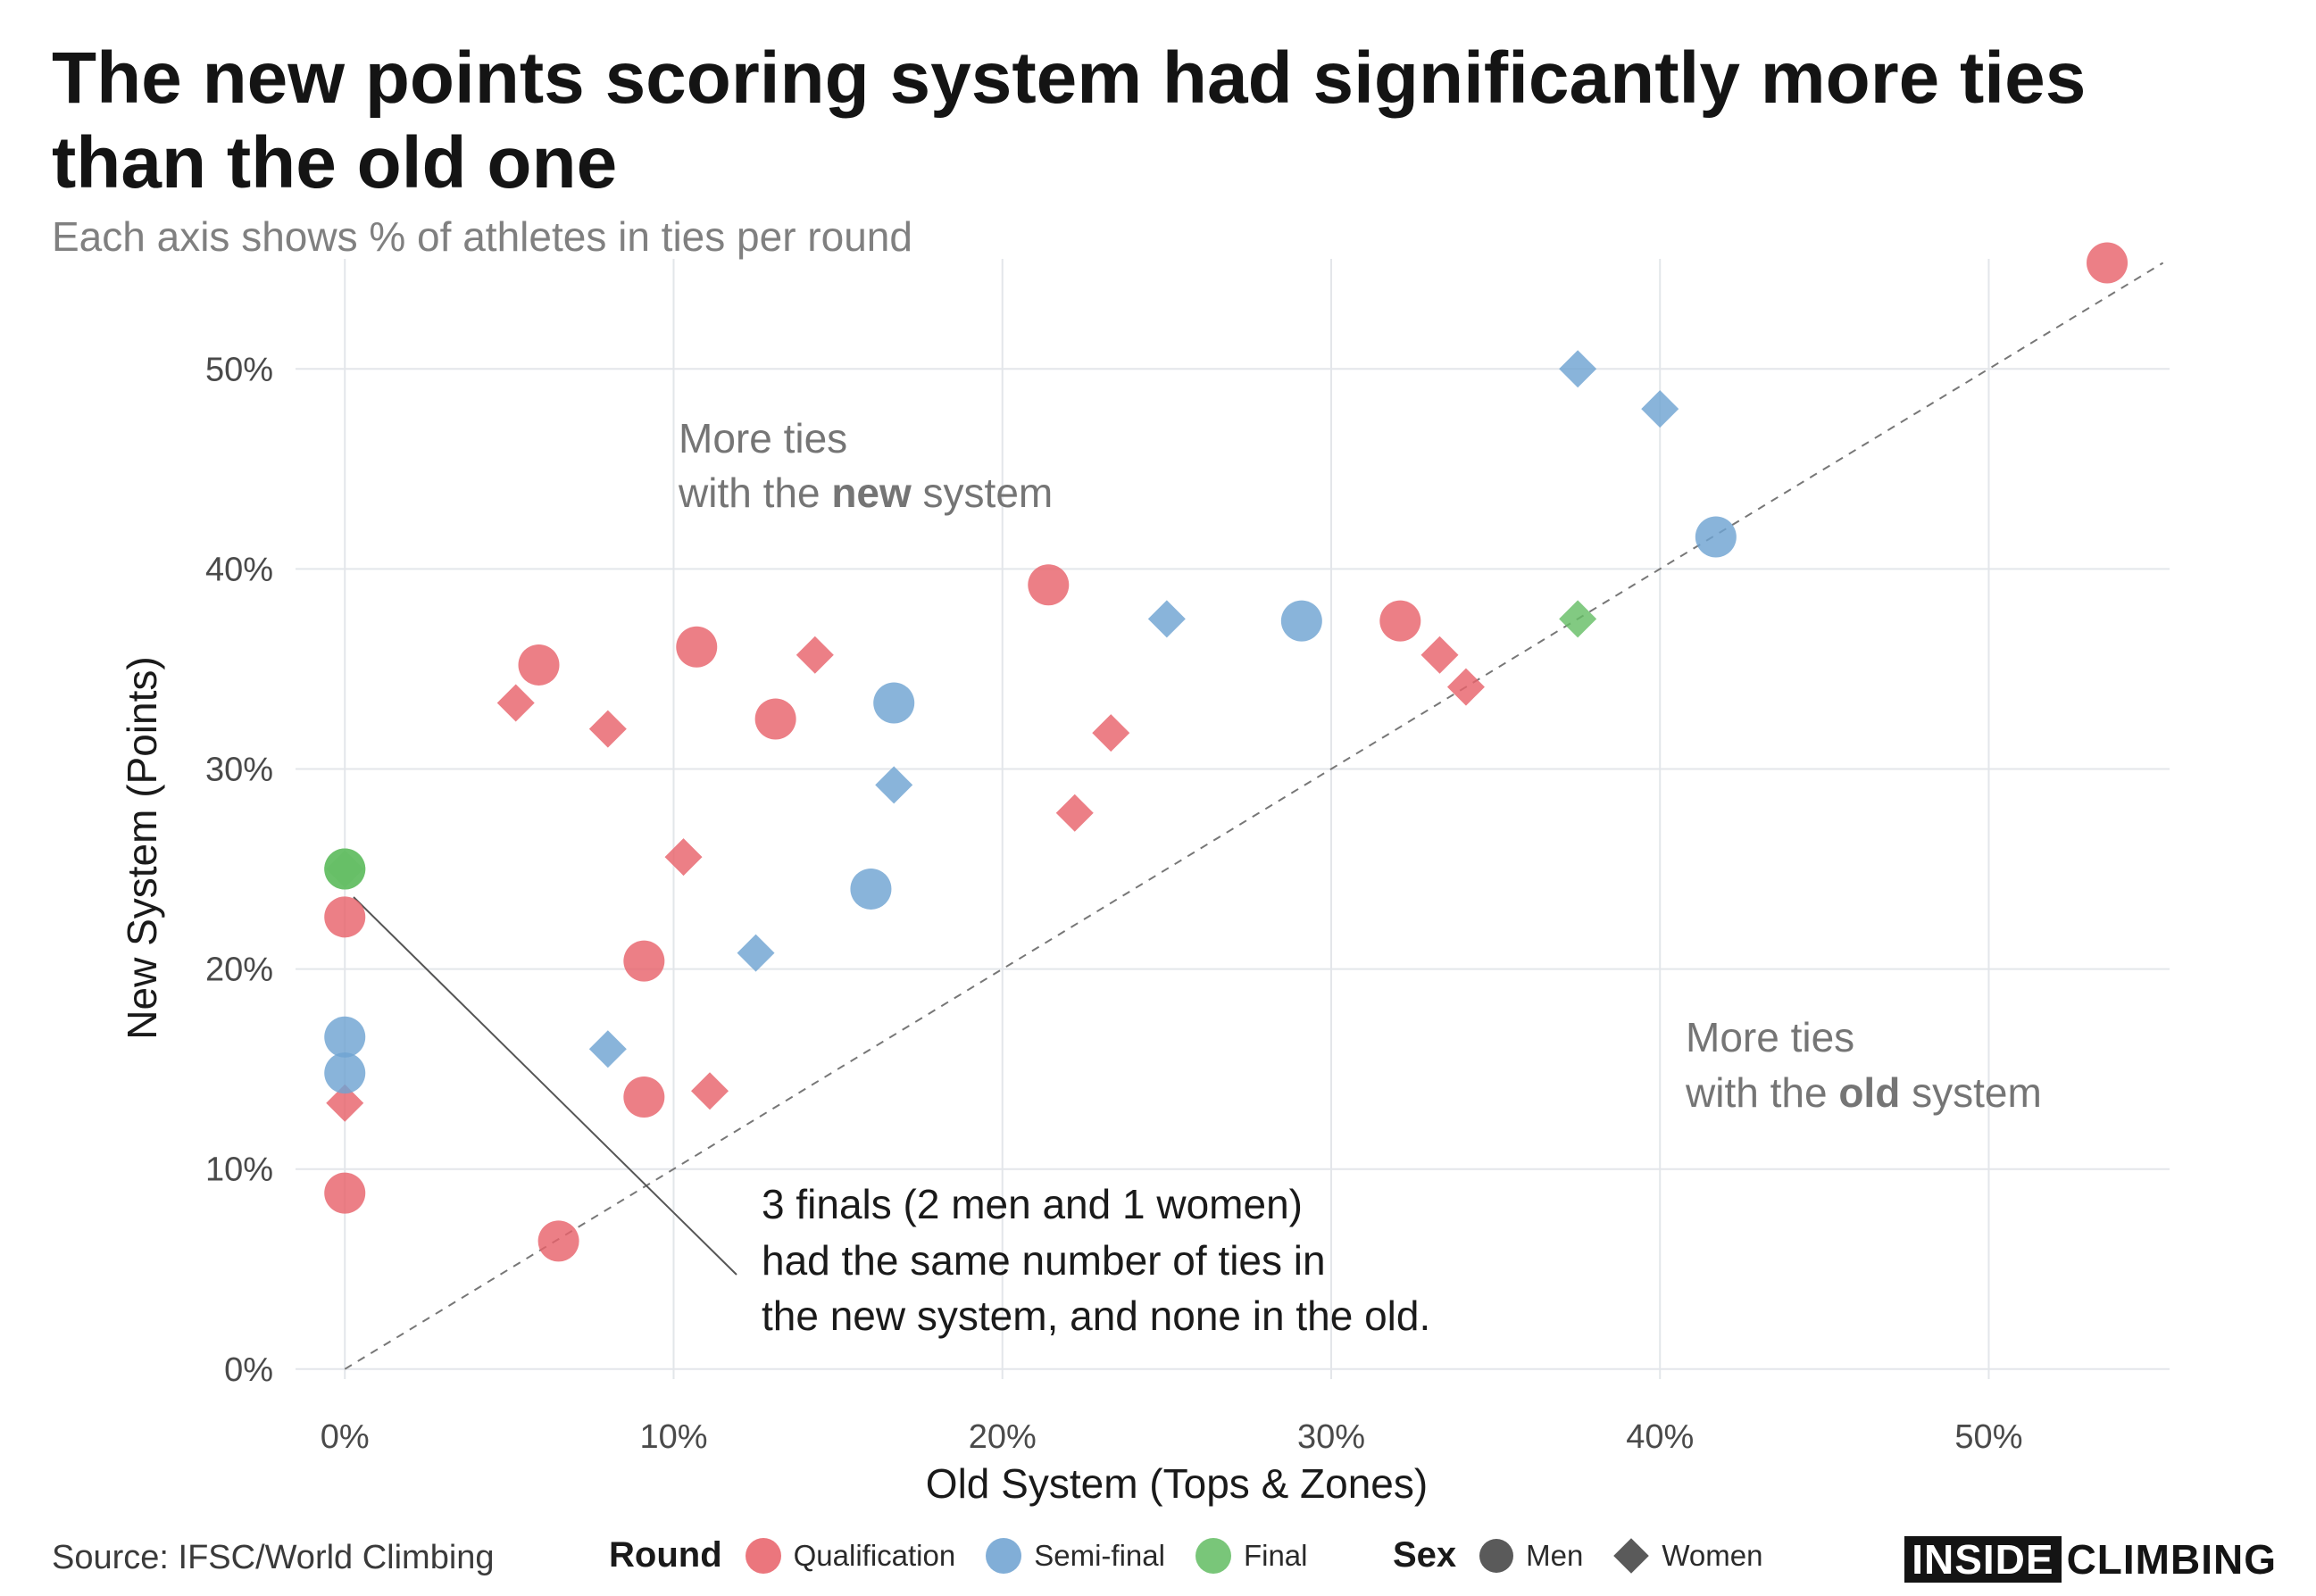 This screenshot has width=2316, height=1596. What do you see at coordinates (545, 1086) in the screenshot?
I see `callout-leader-line` at bounding box center [545, 1086].